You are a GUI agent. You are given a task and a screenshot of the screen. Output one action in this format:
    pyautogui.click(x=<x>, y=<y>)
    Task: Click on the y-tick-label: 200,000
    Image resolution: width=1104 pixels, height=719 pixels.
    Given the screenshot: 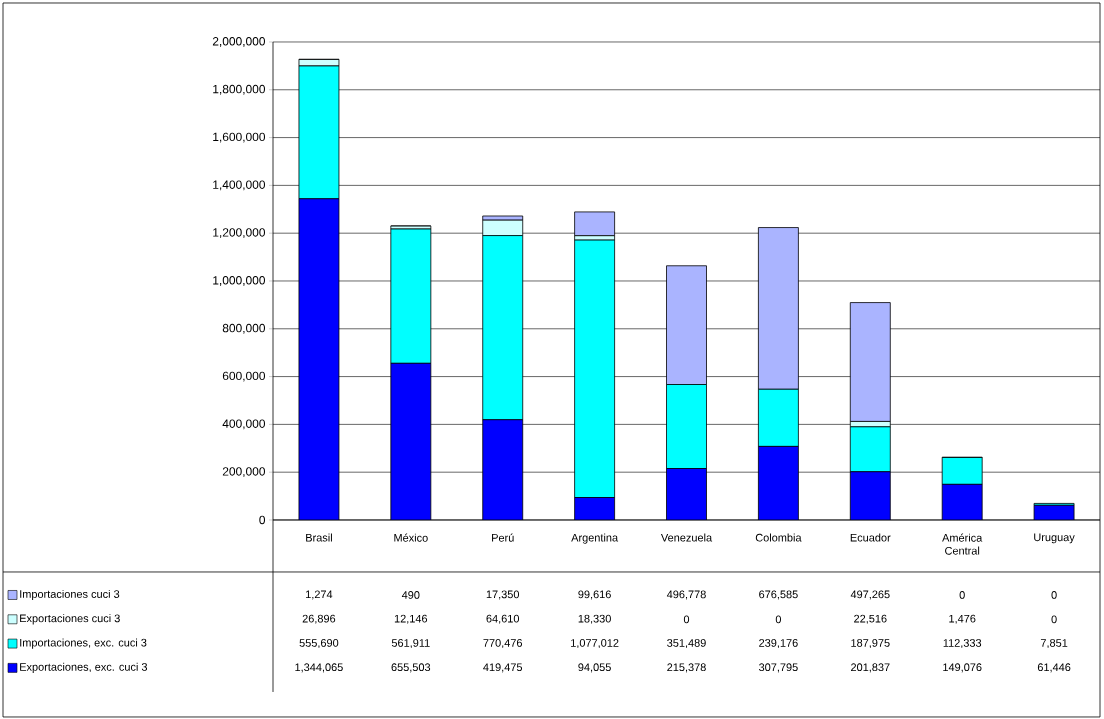 What is the action you would take?
    pyautogui.click(x=244, y=472)
    